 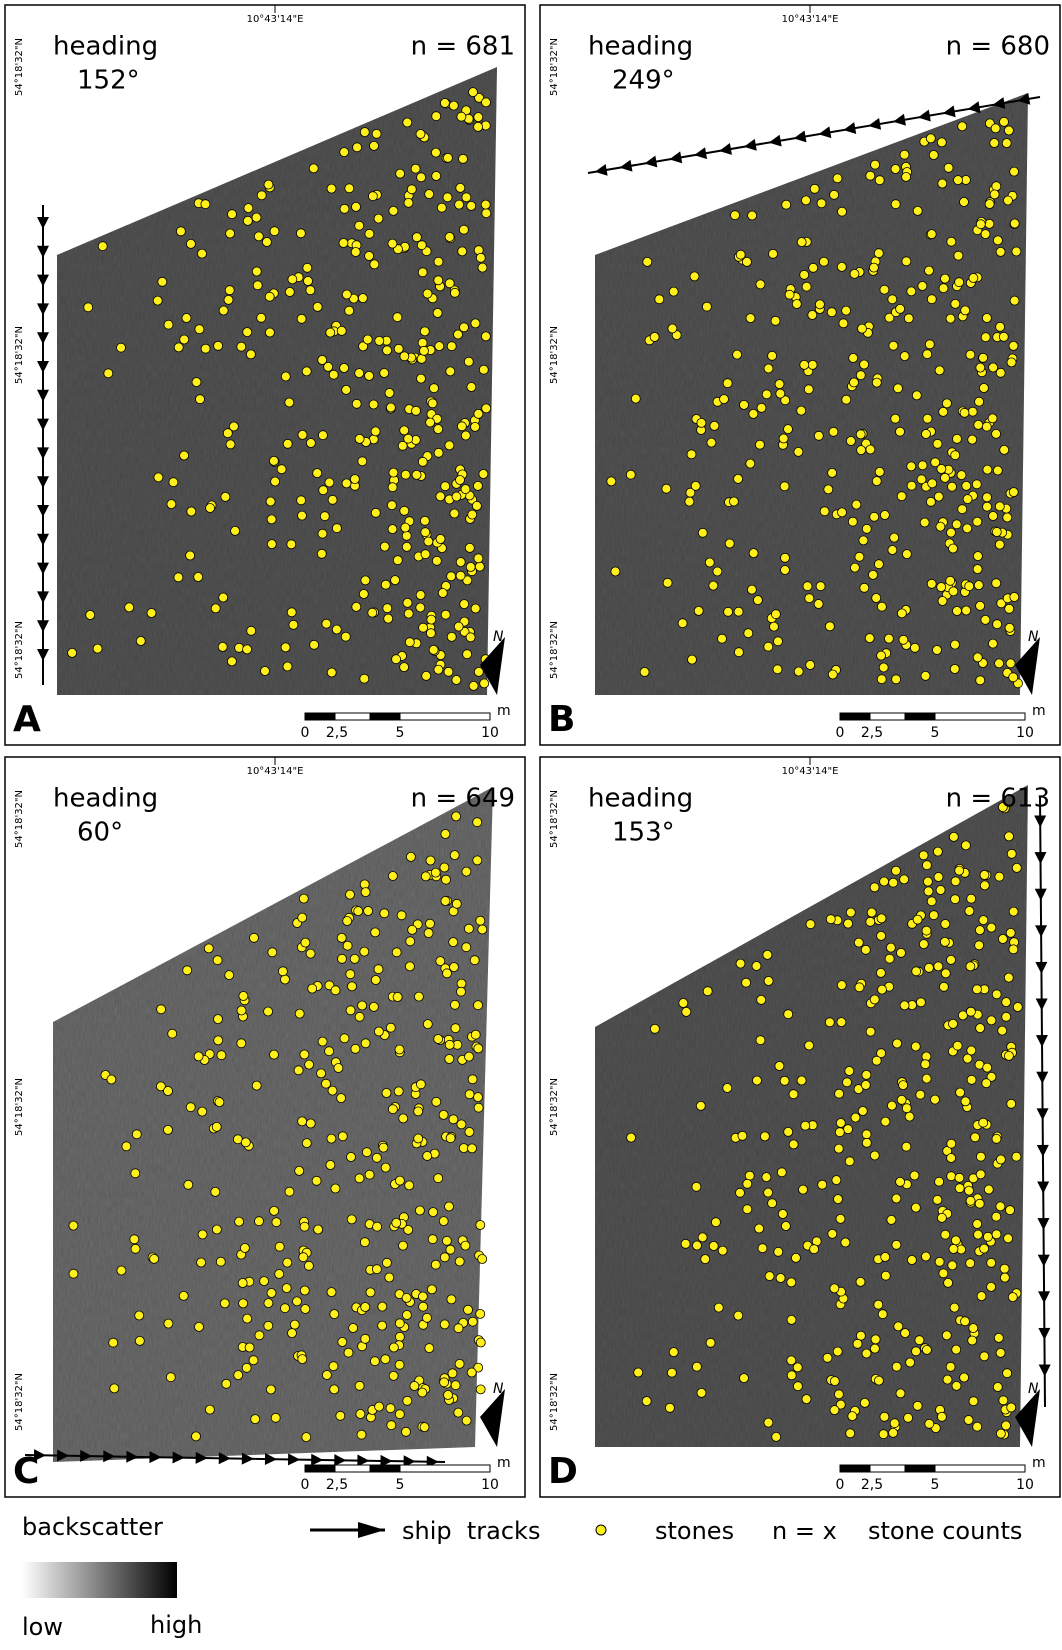 What do you see at coordinates (887, 716) in the screenshot?
I see `scale-segment` at bounding box center [887, 716].